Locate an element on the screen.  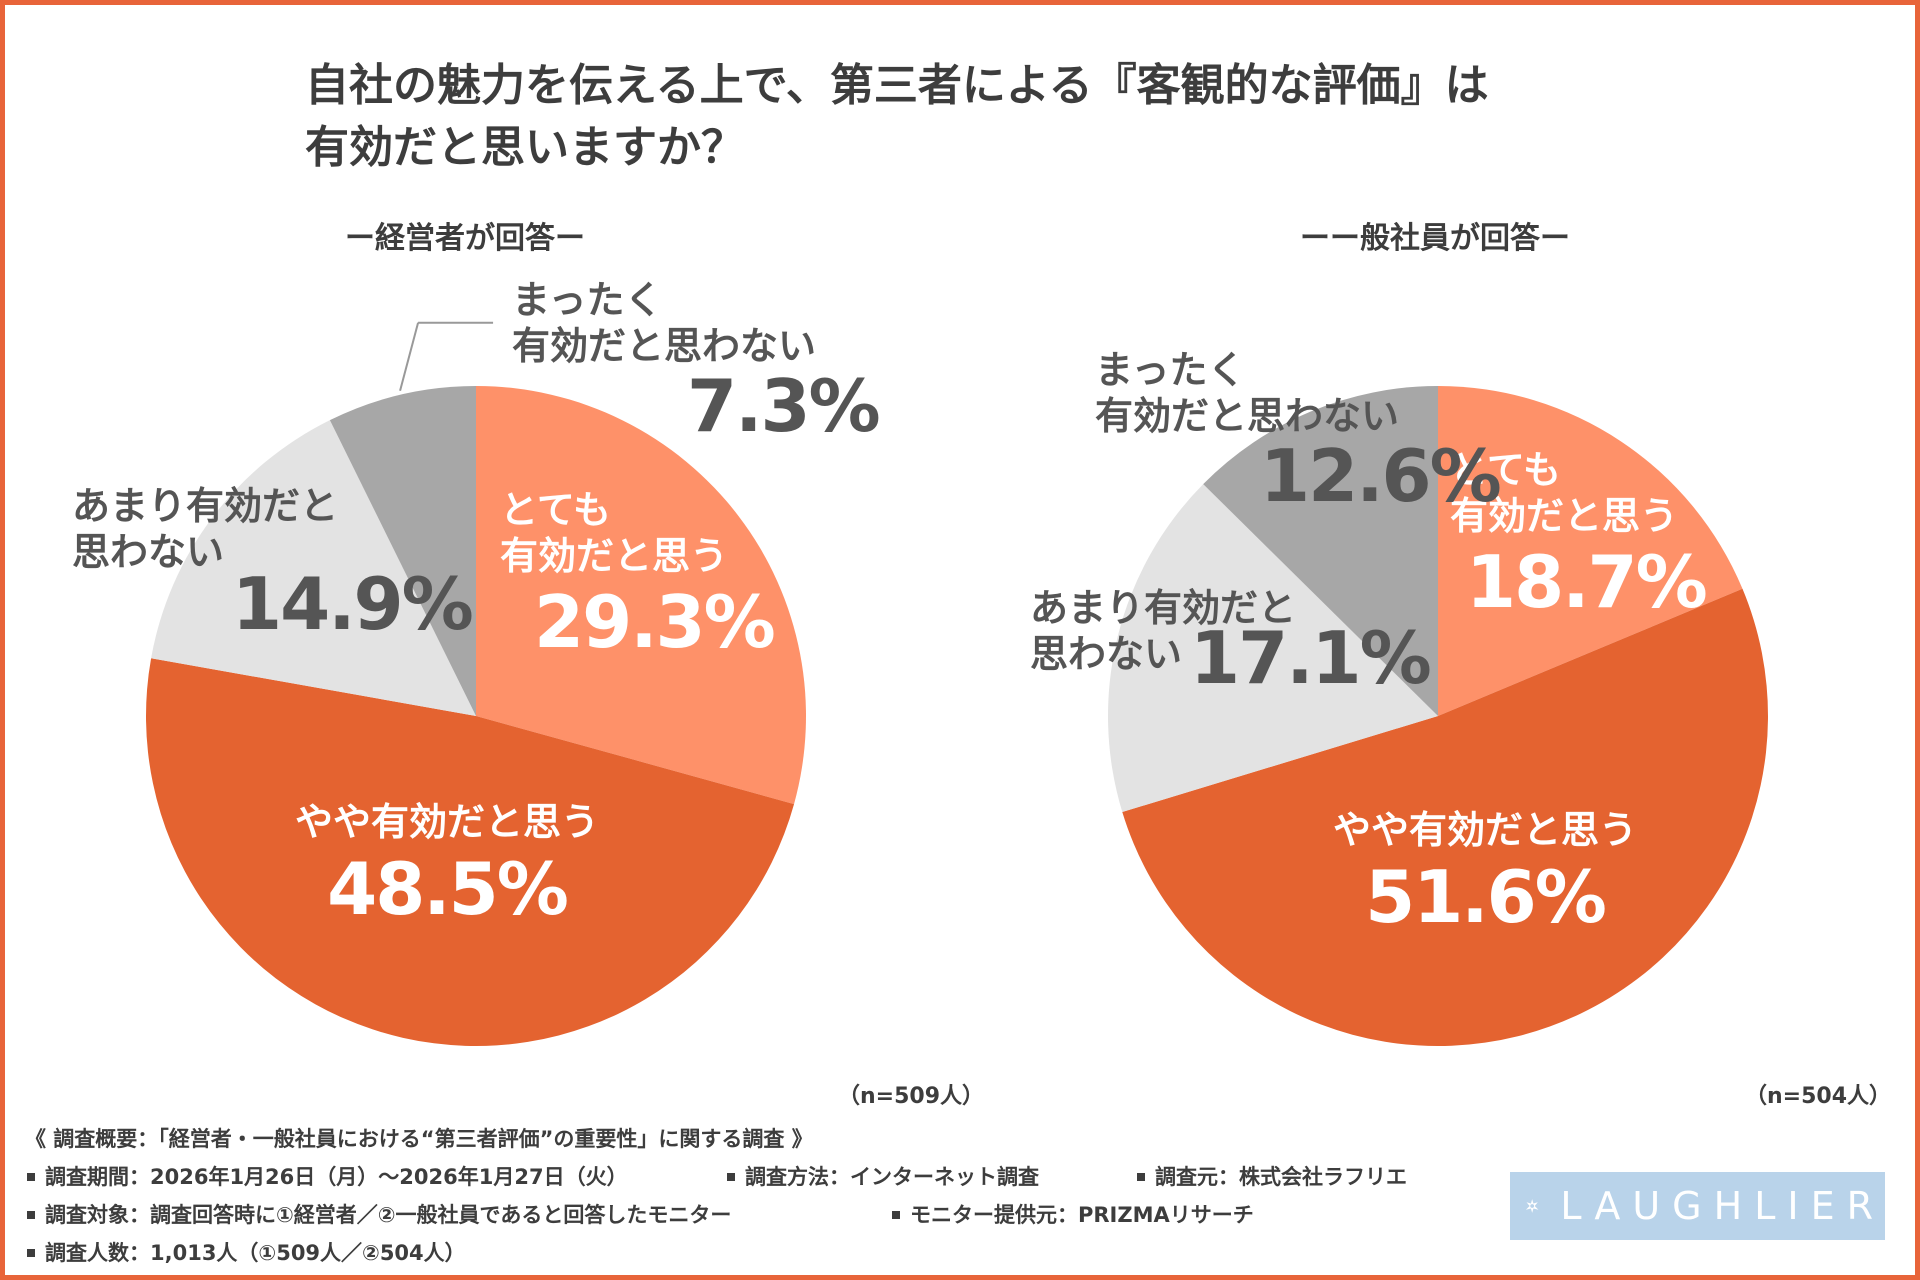
right-sample-size: （n=504人） is located at coordinates (1818, 1096).